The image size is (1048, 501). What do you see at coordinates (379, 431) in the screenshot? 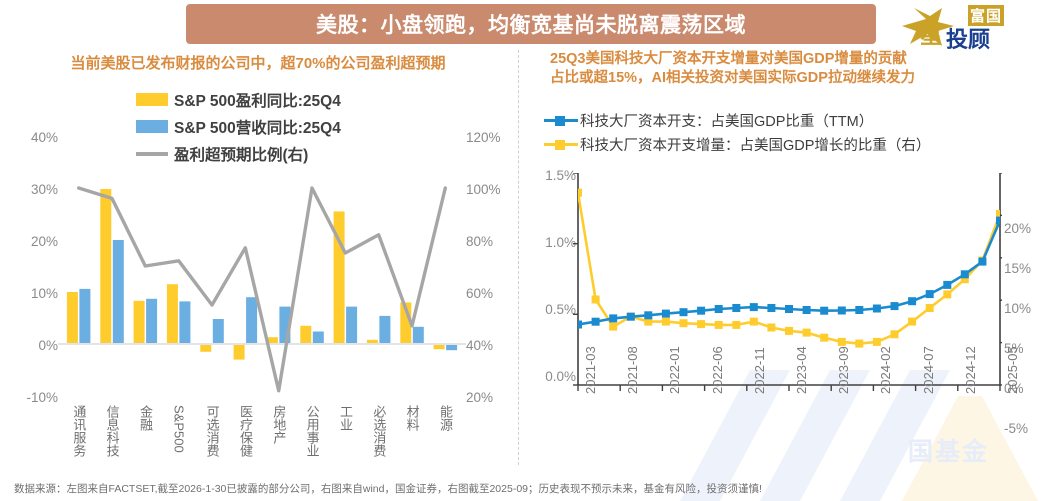
I see `left-xtick-9: 必选消费` at bounding box center [379, 431].